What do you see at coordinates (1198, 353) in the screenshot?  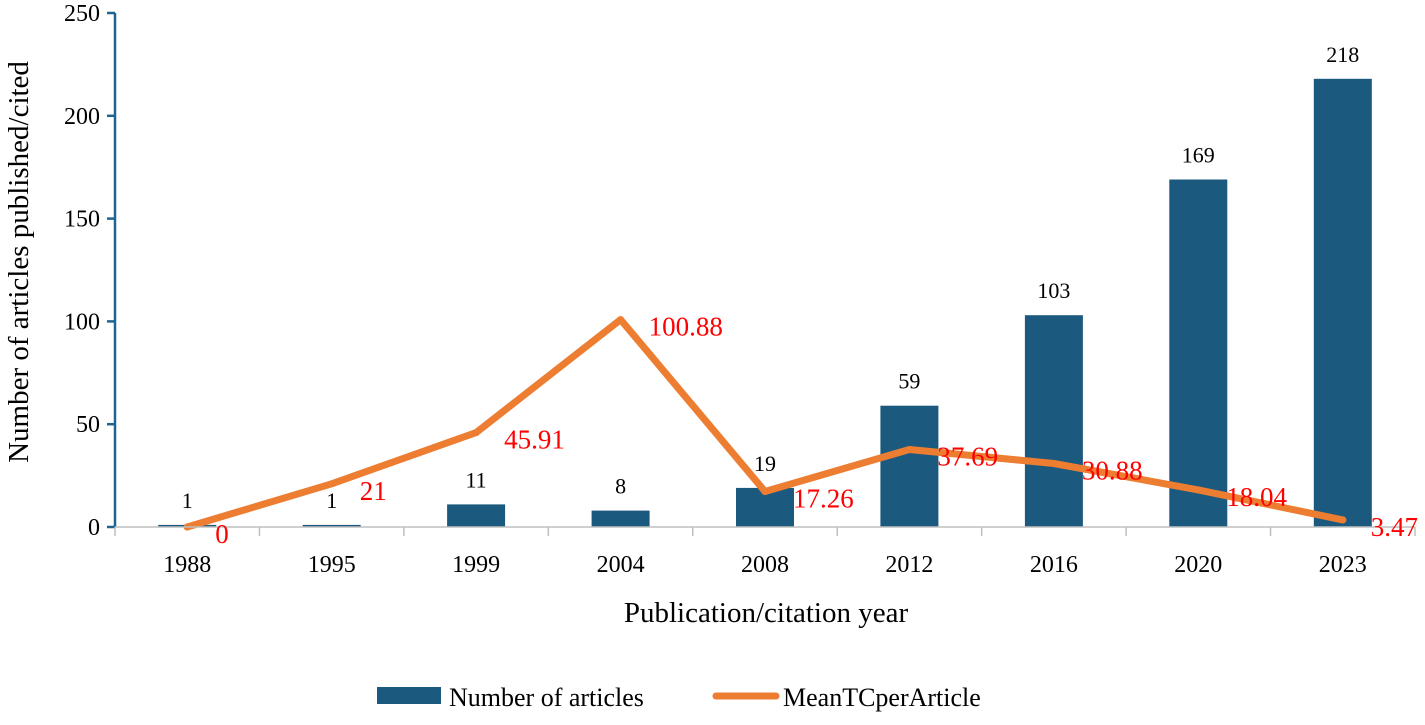 I see `bar-2020` at bounding box center [1198, 353].